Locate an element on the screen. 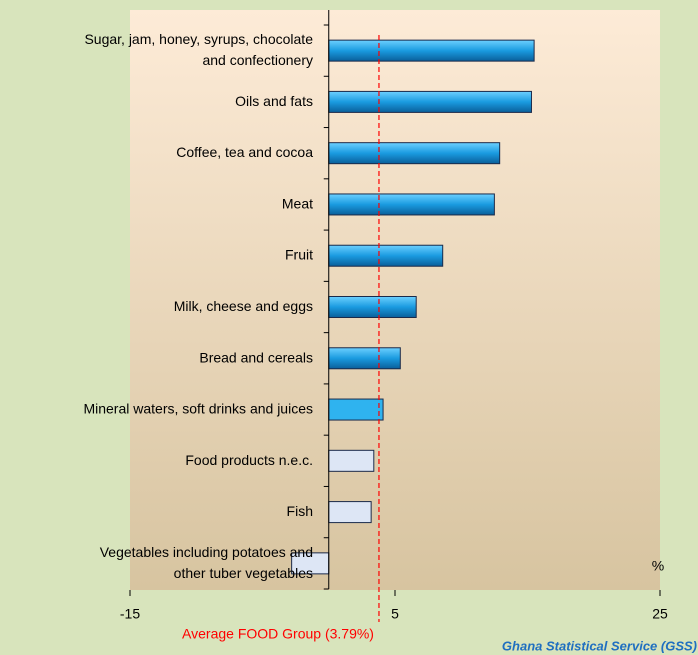  y-tick-label-line: Food products n.e.c. is located at coordinates (249, 460).